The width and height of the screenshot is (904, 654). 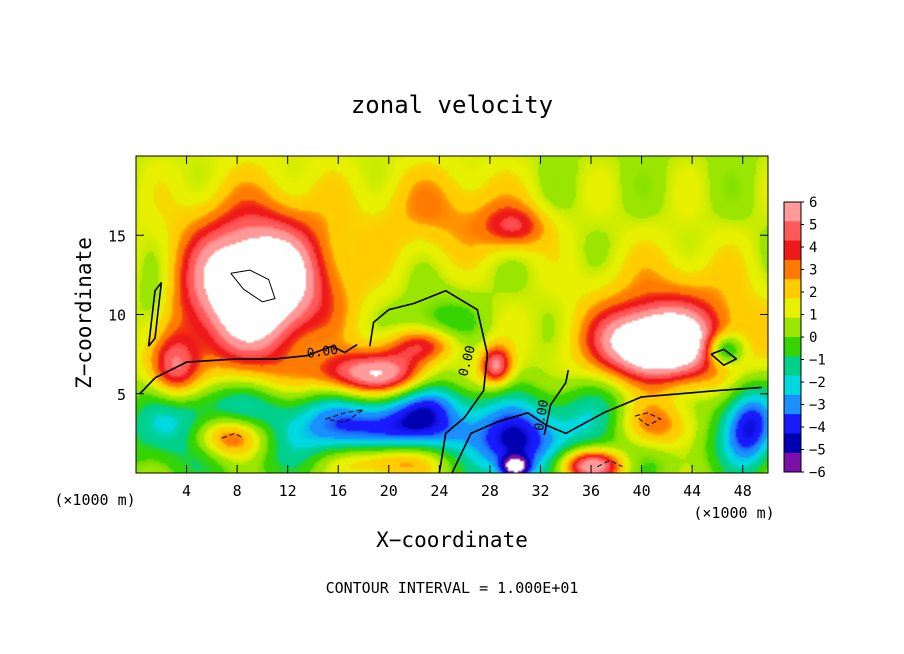 I want to click on colorbar-tick-label: 1, so click(x=813, y=316).